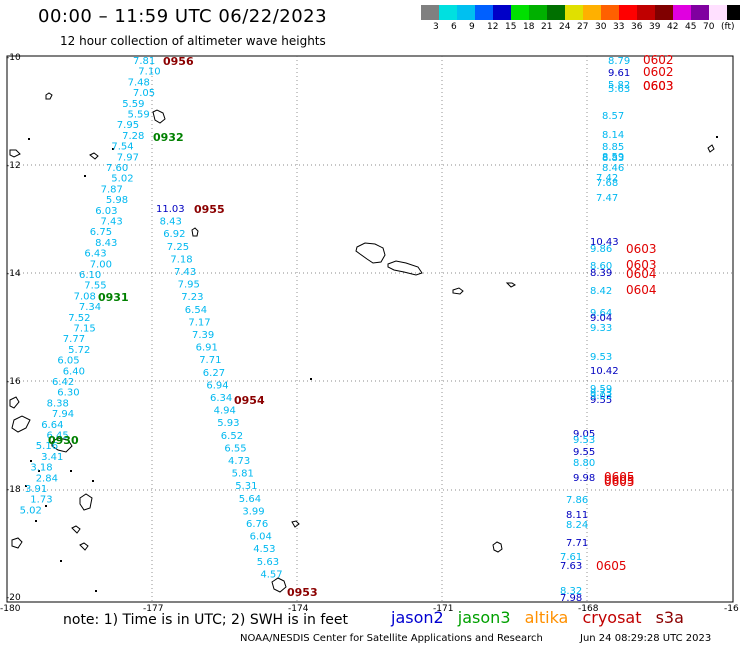  Describe the element at coordinates (613, 157) in the screenshot. I see `wave-height-value: 8.59` at that location.